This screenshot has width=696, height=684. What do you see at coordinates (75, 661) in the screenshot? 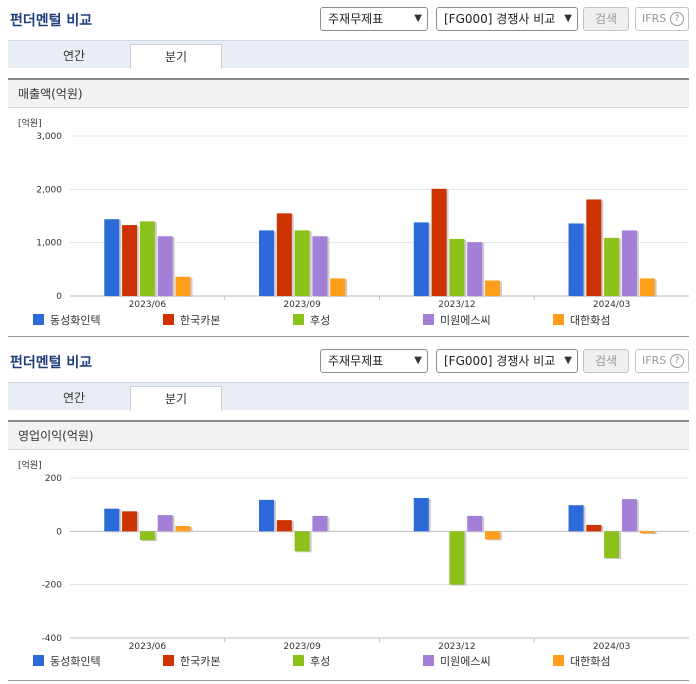
I see `legend-label: 동성화인텍` at bounding box center [75, 661].